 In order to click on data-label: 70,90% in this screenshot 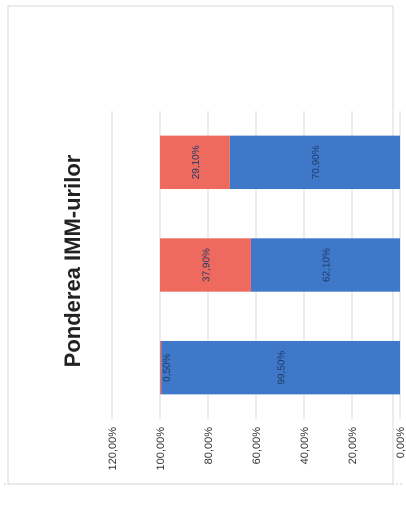, I will do `click(316, 162)`.